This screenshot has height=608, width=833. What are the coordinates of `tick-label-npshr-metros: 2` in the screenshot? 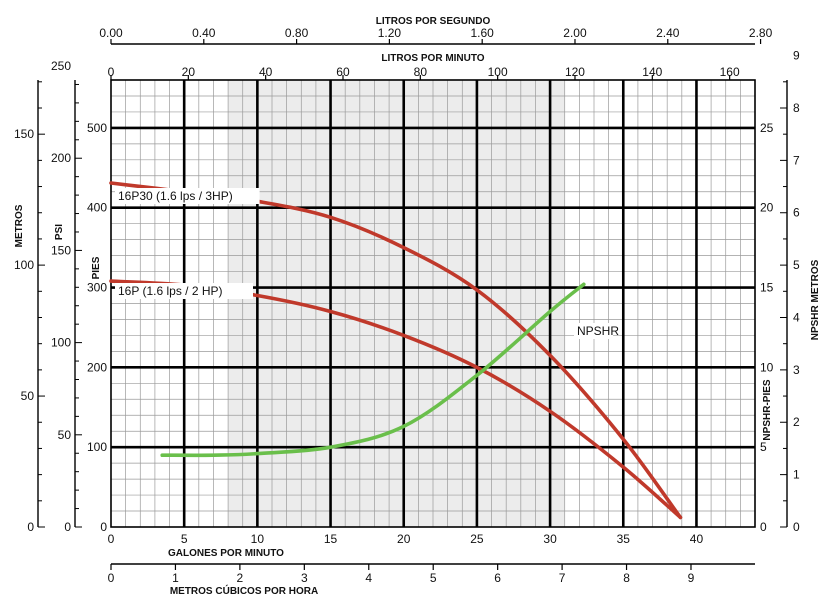 It's located at (796, 422).